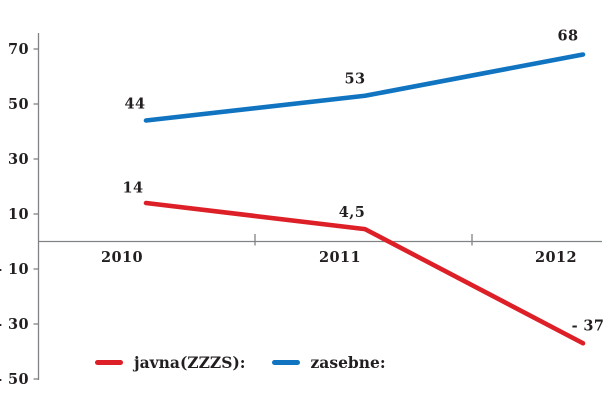 The height and width of the screenshot is (400, 610). What do you see at coordinates (14, 324) in the screenshot?
I see `svg-text: - 30` at bounding box center [14, 324].